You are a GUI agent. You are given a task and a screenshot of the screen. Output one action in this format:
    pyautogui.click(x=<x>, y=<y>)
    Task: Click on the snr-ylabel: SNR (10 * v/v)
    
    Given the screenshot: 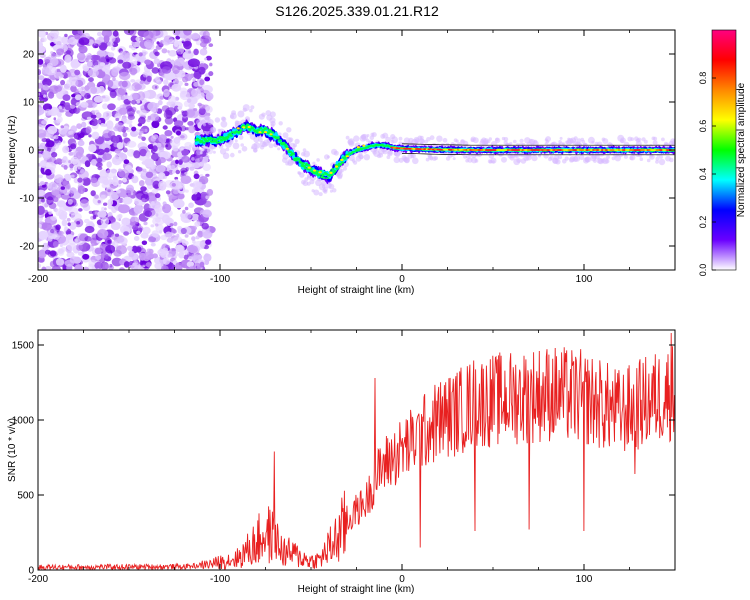 What is the action you would take?
    pyautogui.click(x=12, y=450)
    